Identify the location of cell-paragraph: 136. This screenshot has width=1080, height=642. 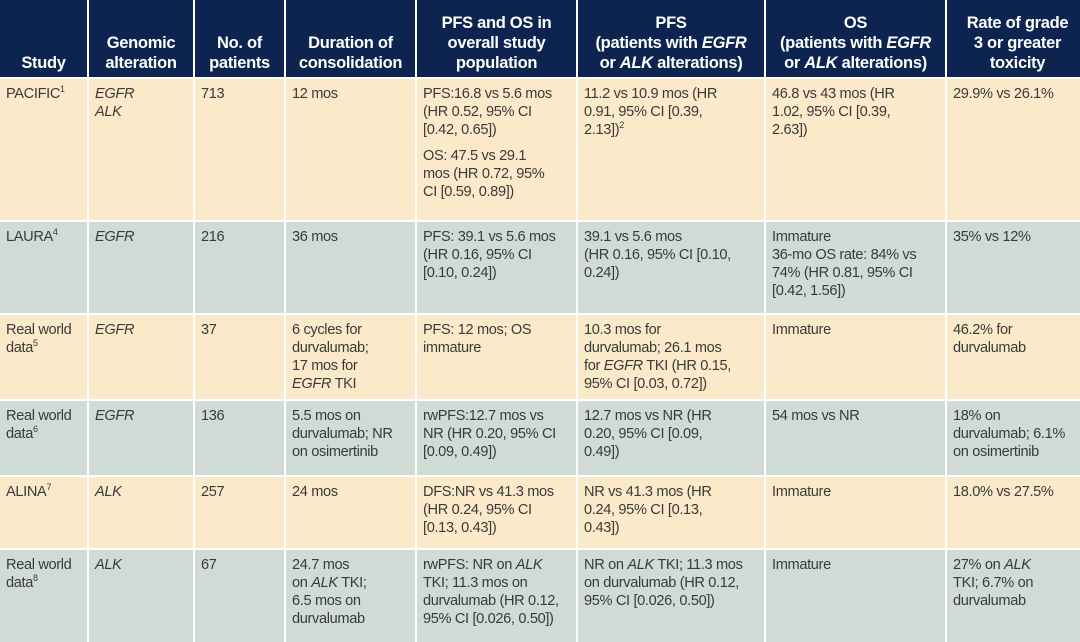
(242, 416).